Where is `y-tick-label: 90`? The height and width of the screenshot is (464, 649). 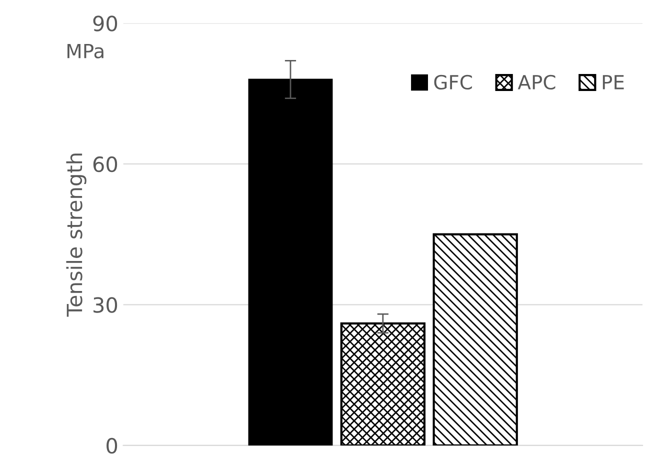
y-tick-label: 90 is located at coordinates (105, 24).